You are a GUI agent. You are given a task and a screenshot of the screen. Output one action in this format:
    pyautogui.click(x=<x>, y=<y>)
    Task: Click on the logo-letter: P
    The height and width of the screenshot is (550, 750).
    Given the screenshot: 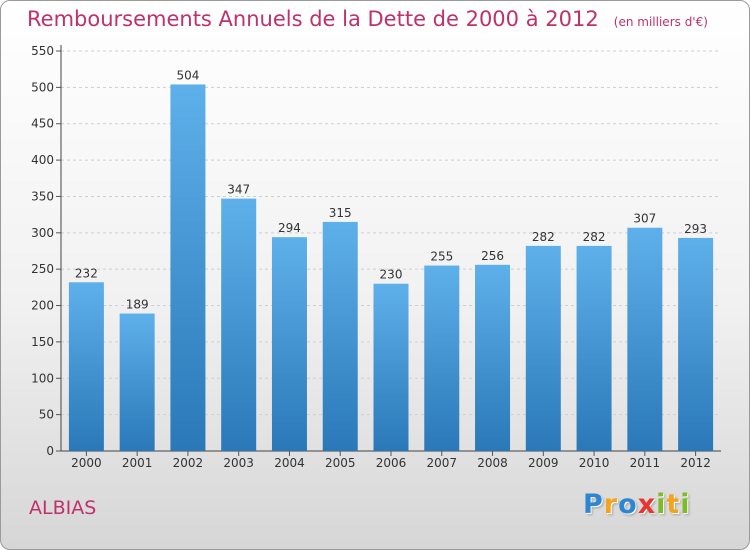 What is the action you would take?
    pyautogui.click(x=593, y=504)
    